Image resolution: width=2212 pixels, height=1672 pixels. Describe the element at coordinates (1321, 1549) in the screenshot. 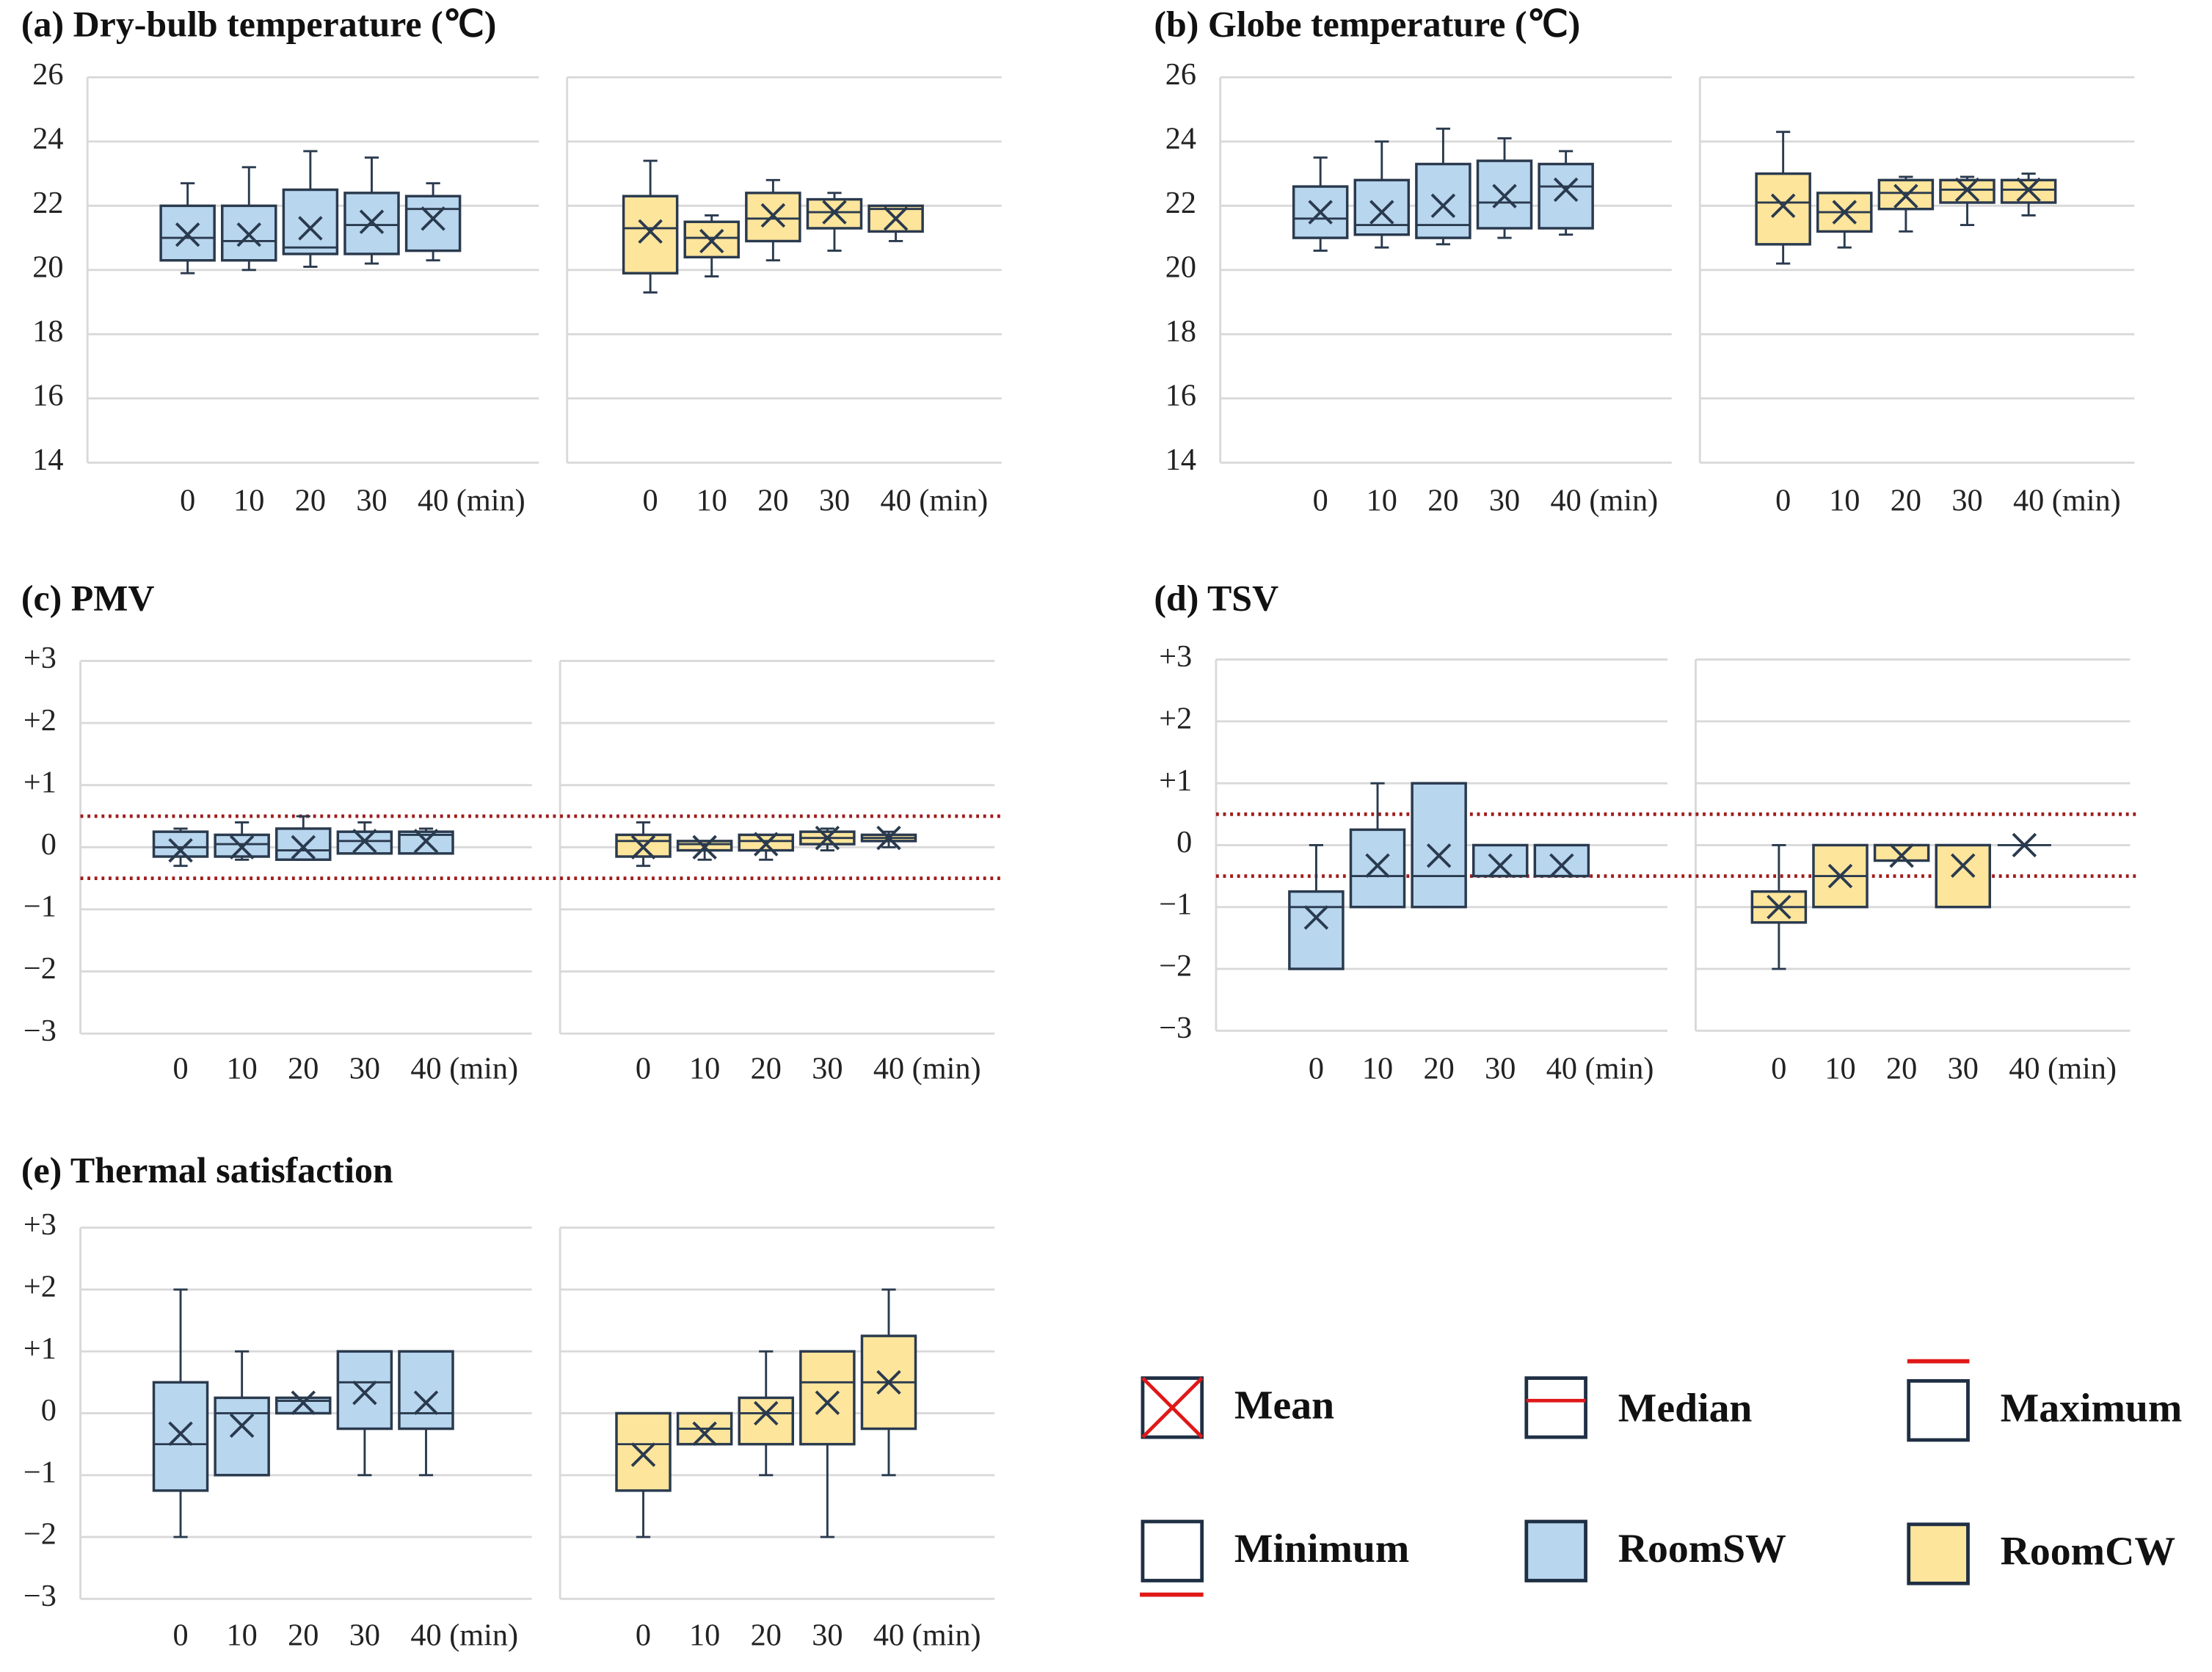

I see `legend-label: Minimum` at that location.